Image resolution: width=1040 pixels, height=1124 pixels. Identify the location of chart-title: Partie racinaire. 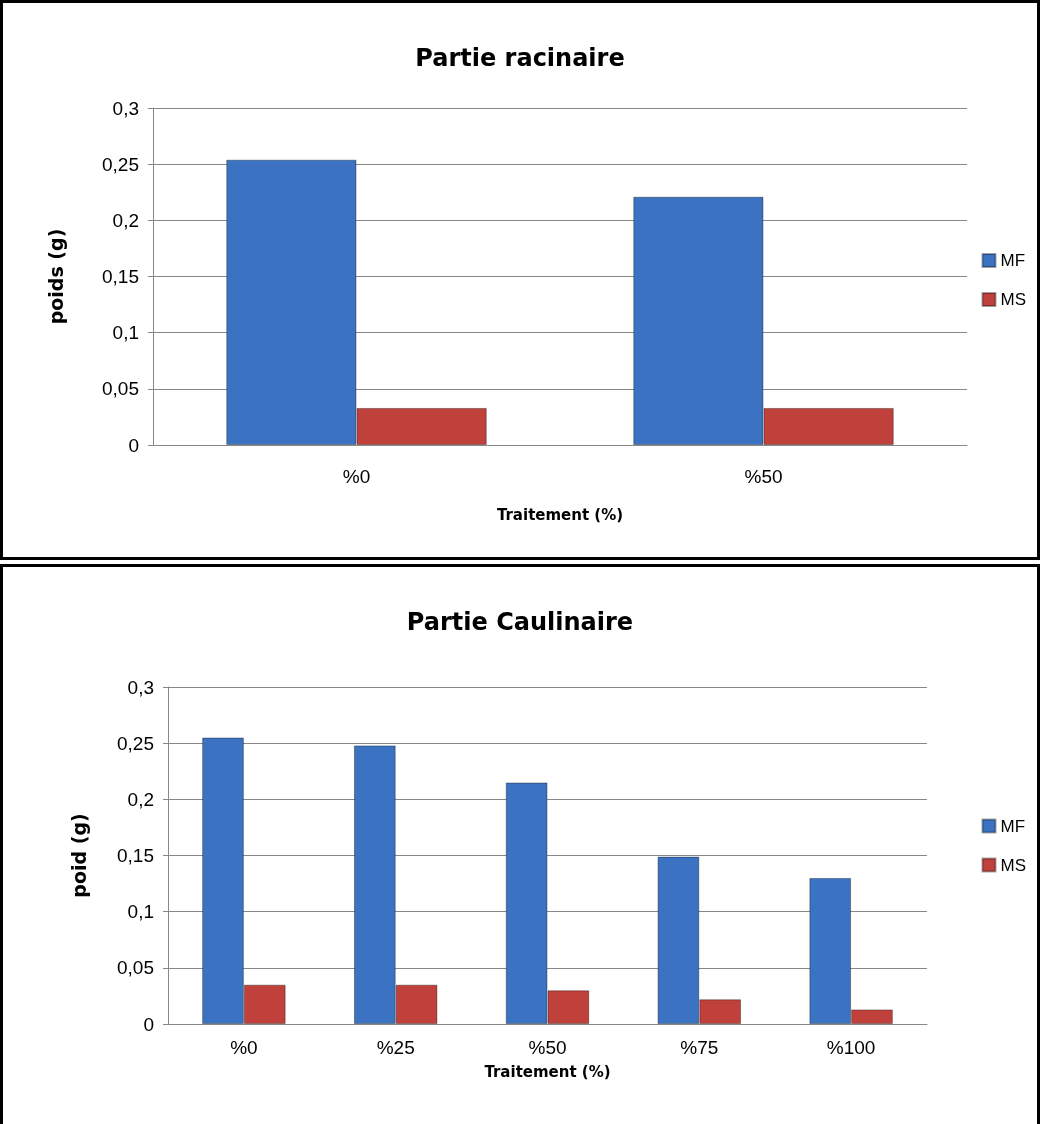
(520, 58).